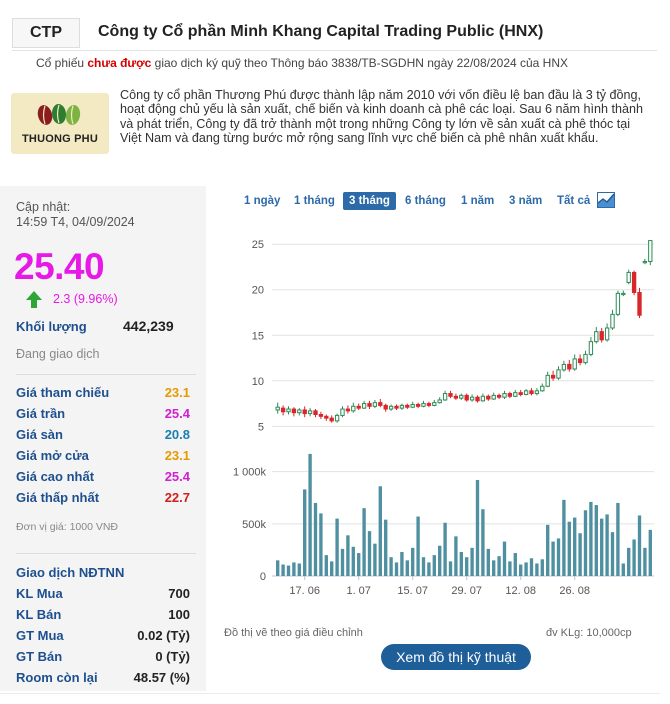  Describe the element at coordinates (62, 63) in the screenshot. I see `margin-note-prefix: Cổ phiếu` at that location.